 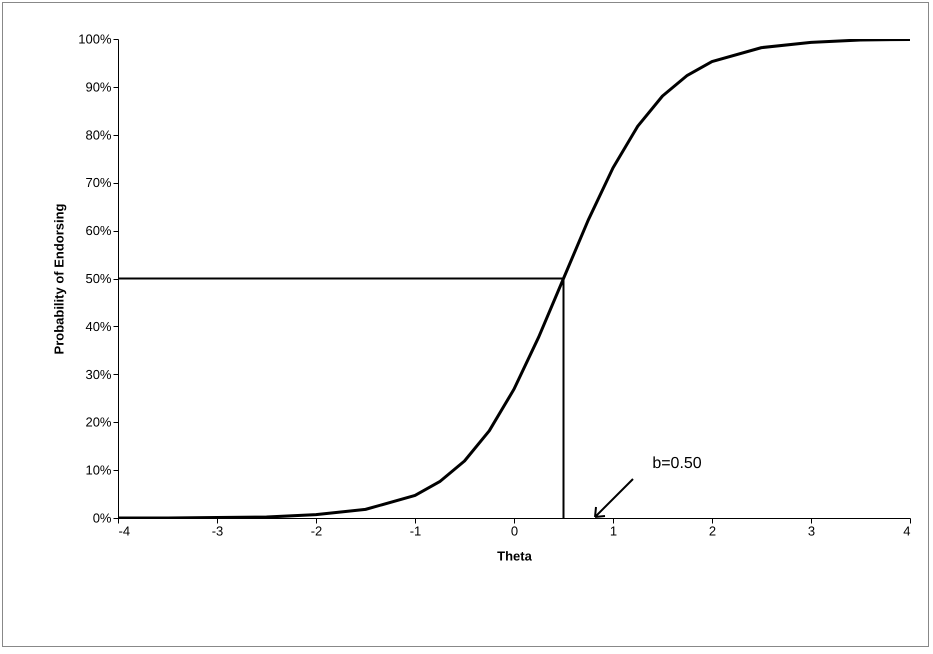 What do you see at coordinates (98, 134) in the screenshot?
I see `y-tick-label: 80%` at bounding box center [98, 134].